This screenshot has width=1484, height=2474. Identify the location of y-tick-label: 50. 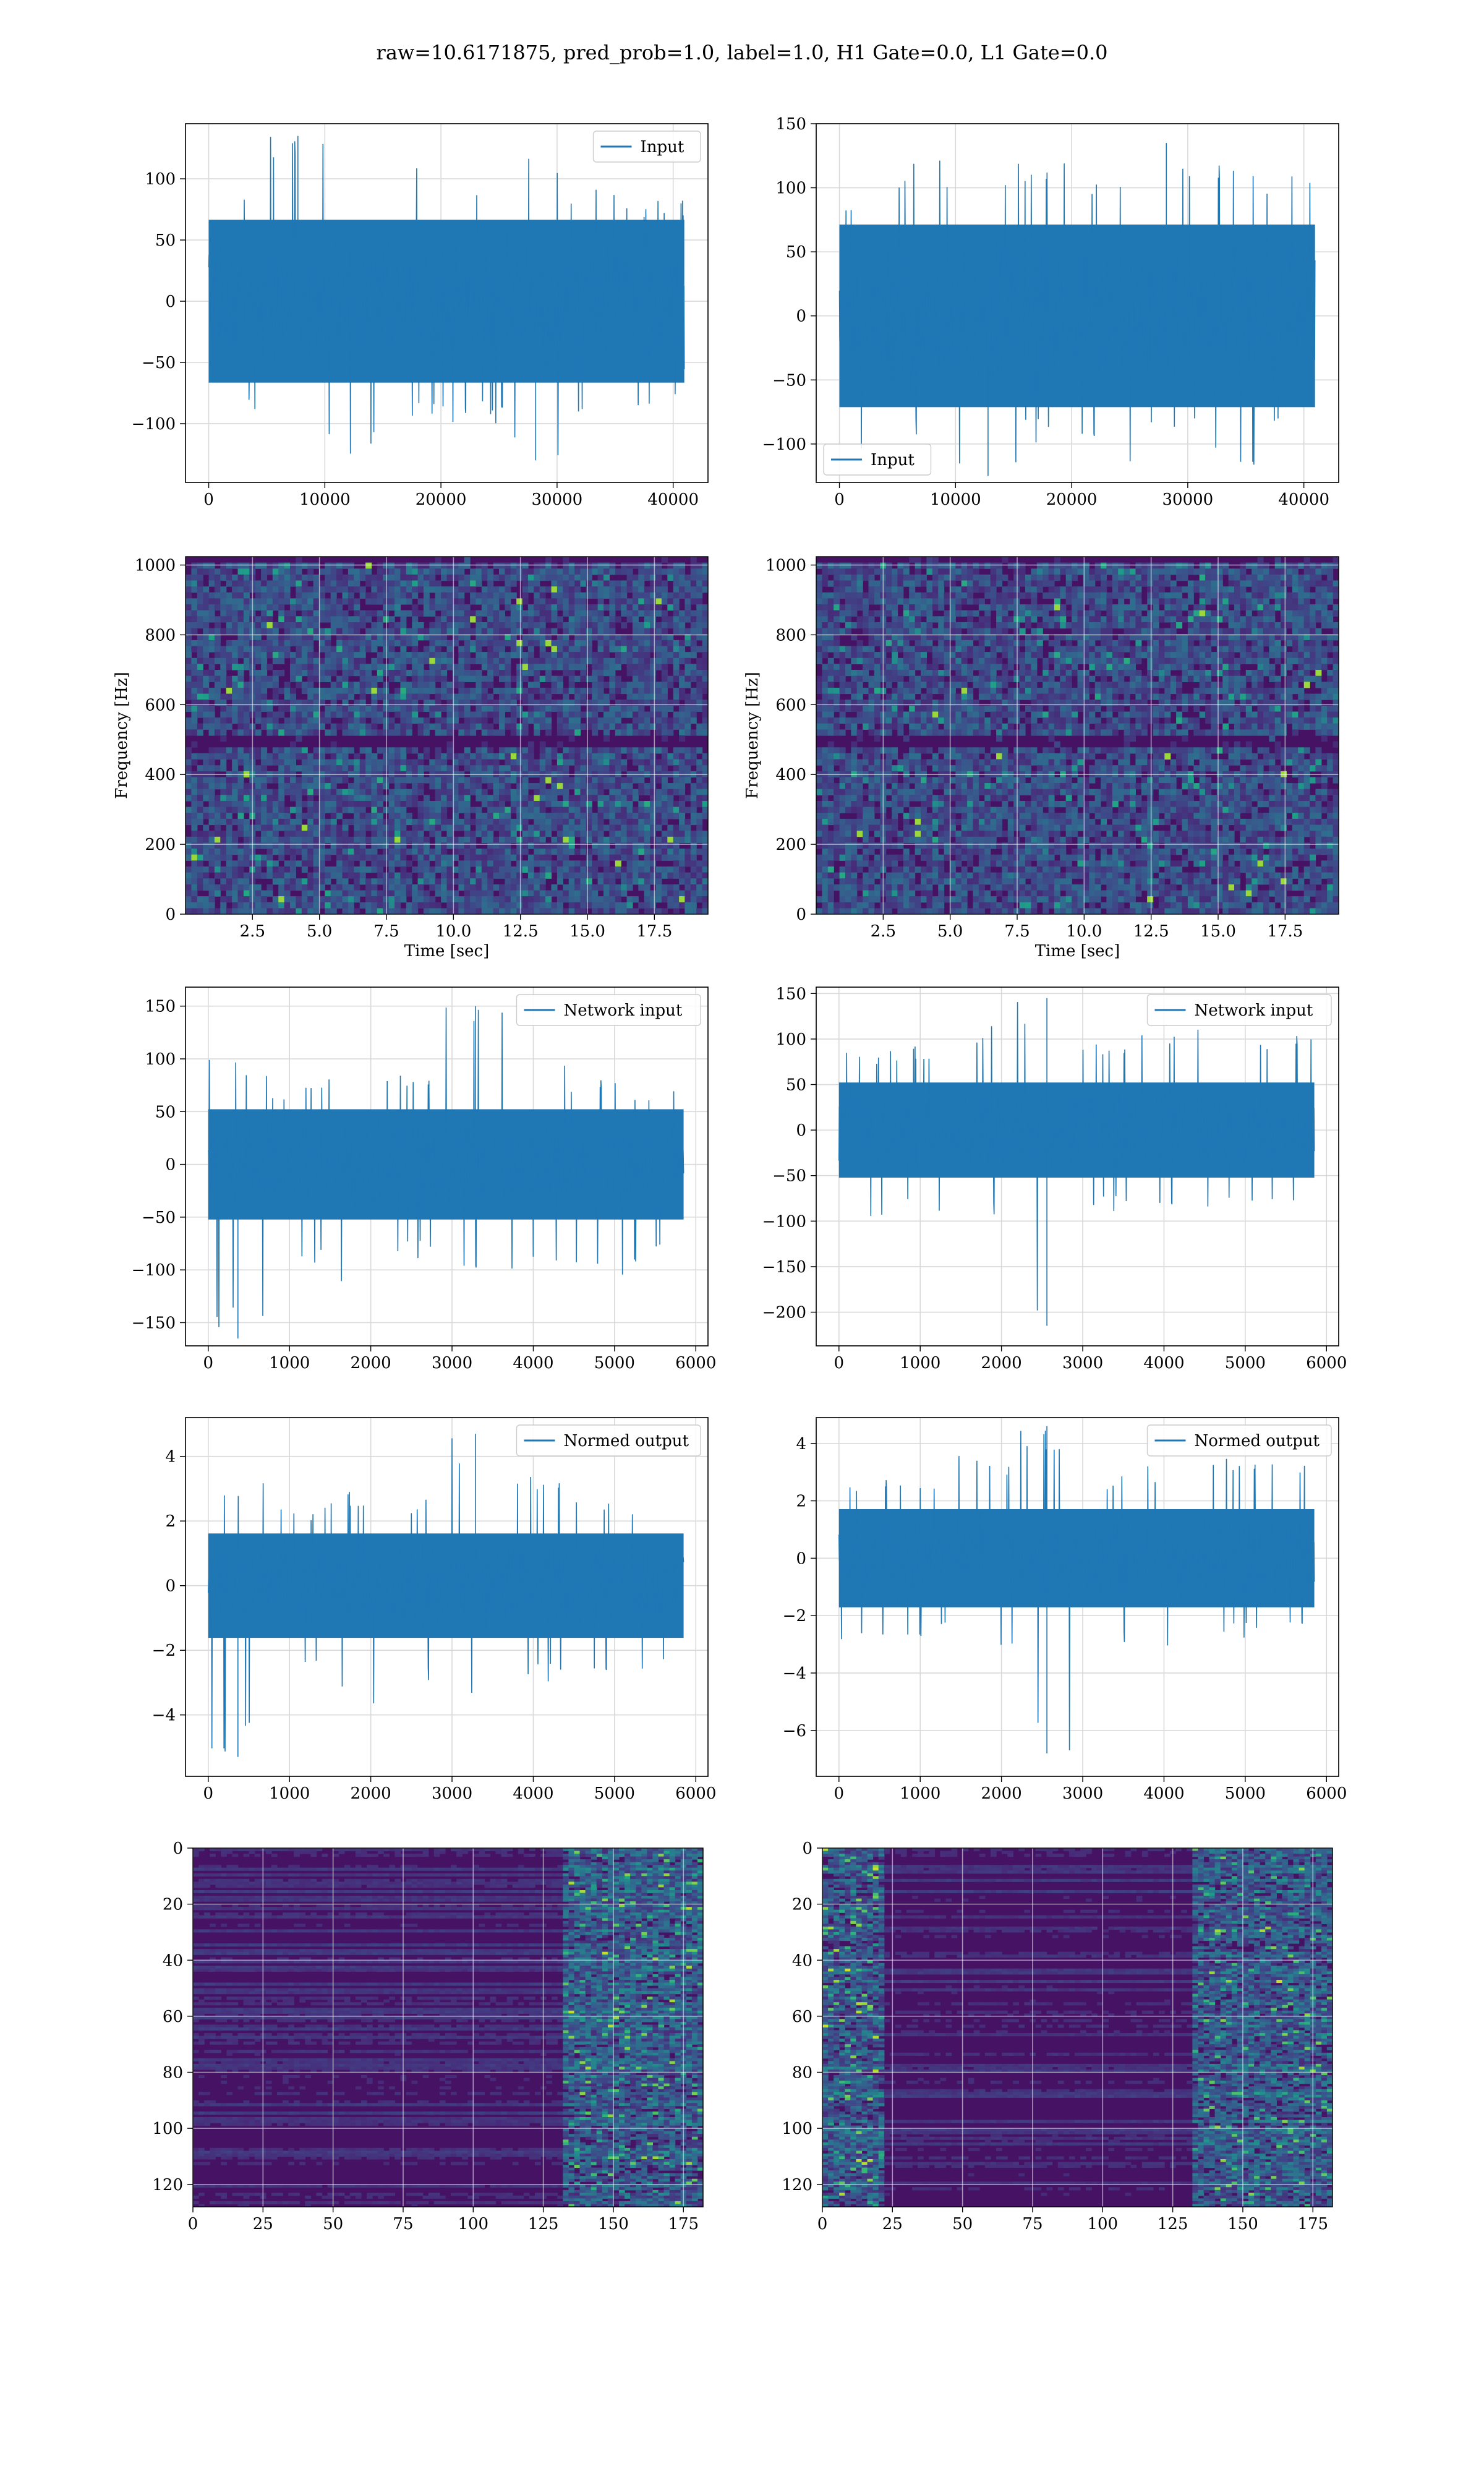
(165, 241).